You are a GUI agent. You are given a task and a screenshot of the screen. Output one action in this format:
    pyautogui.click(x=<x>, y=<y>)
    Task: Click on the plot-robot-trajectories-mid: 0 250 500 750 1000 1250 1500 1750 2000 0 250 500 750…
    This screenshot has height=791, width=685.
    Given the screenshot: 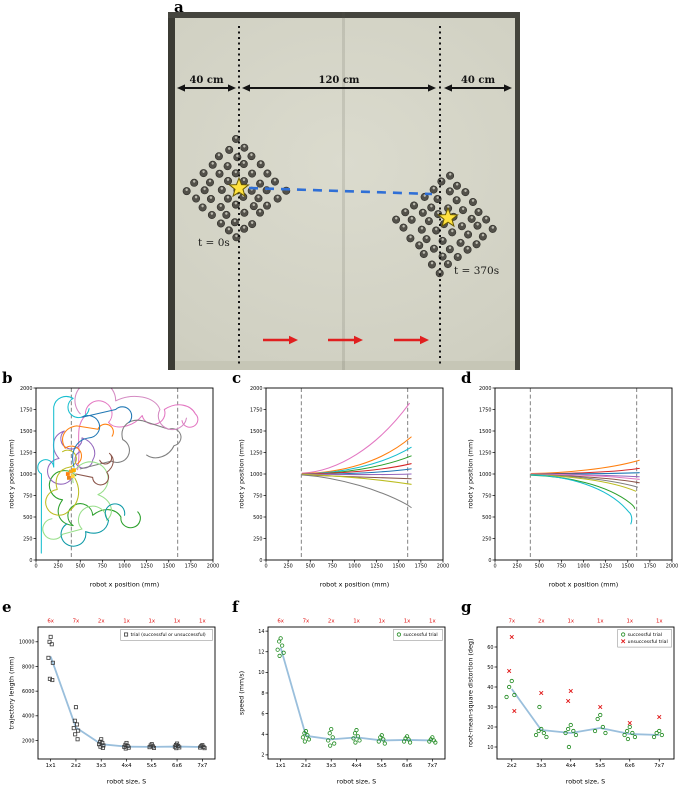 What is the action you would take?
    pyautogui.click(x=343, y=486)
    